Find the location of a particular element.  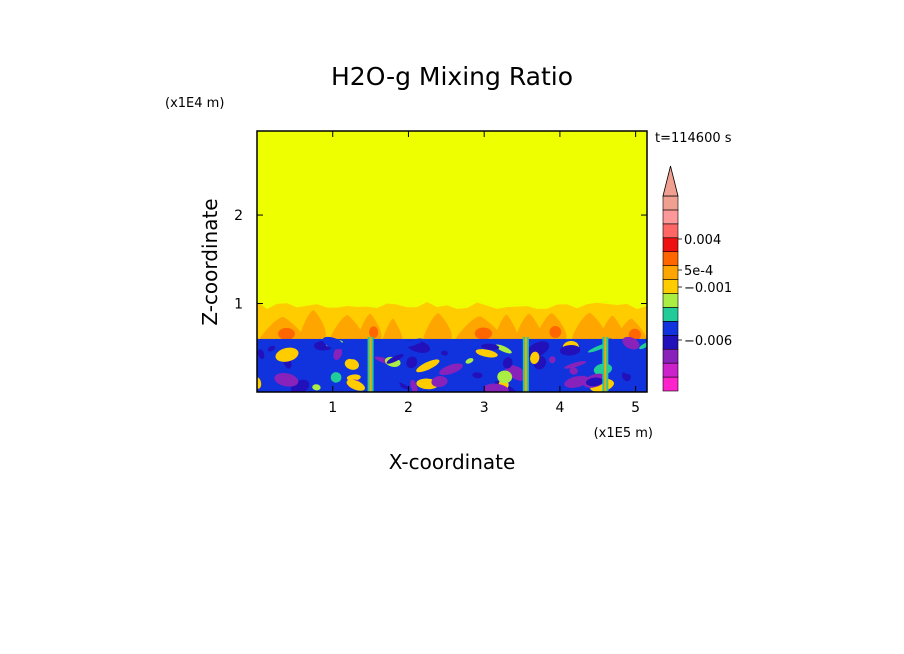

x-tick-label: 5 is located at coordinates (635, 408).